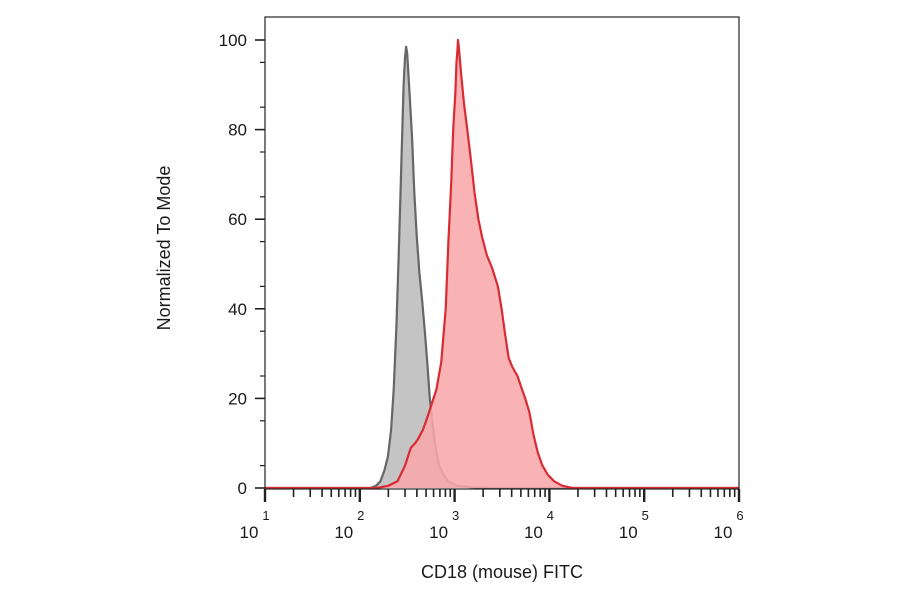 This screenshot has height=599, width=900. Describe the element at coordinates (164, 248) in the screenshot. I see `y-axis-label: Normalized To Mode` at that location.